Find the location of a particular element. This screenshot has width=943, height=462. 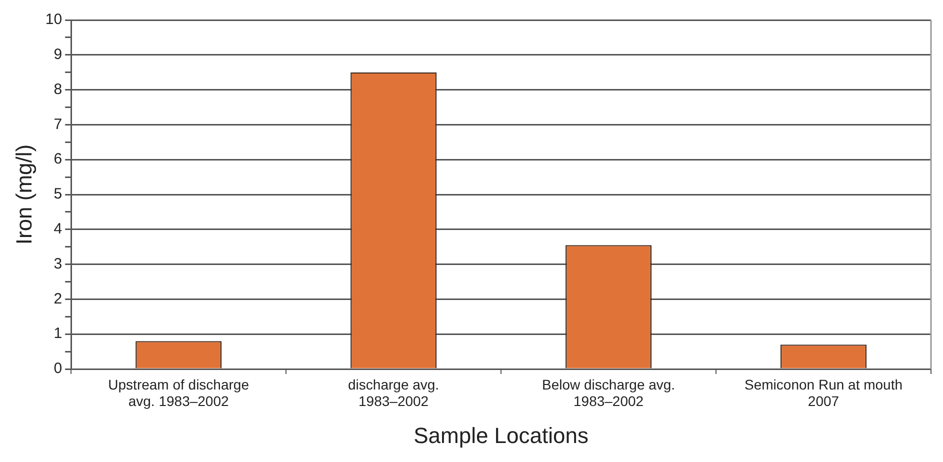

y-axis-title: Iron (mg/l) is located at coordinates (23, 194).